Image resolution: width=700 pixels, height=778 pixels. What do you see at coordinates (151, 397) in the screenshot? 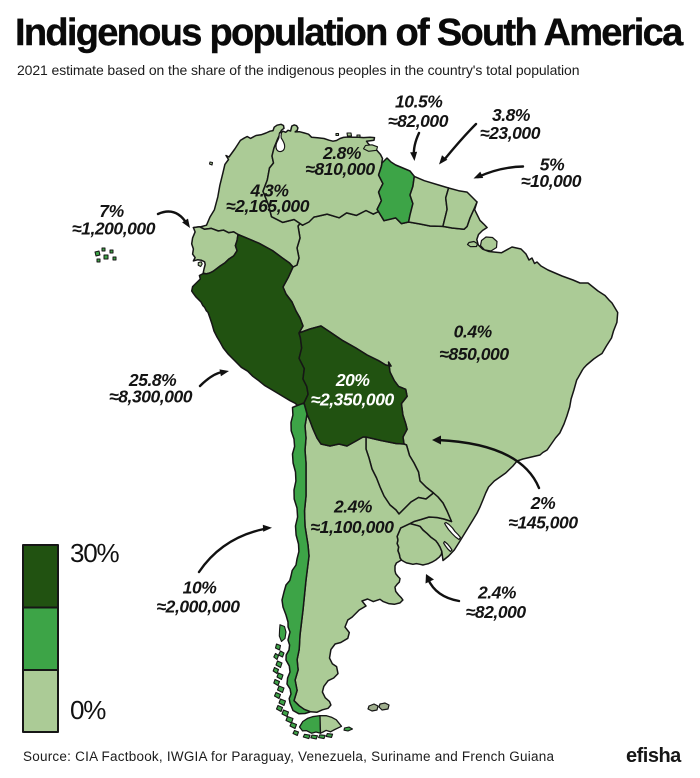
I see `svg-text: ≈8,300,000` at bounding box center [151, 397].